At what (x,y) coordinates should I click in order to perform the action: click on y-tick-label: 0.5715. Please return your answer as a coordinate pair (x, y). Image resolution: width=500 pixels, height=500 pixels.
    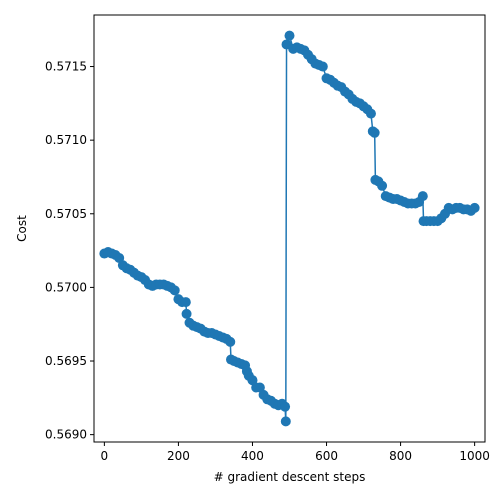
    Looking at the image, I should click on (66, 67).